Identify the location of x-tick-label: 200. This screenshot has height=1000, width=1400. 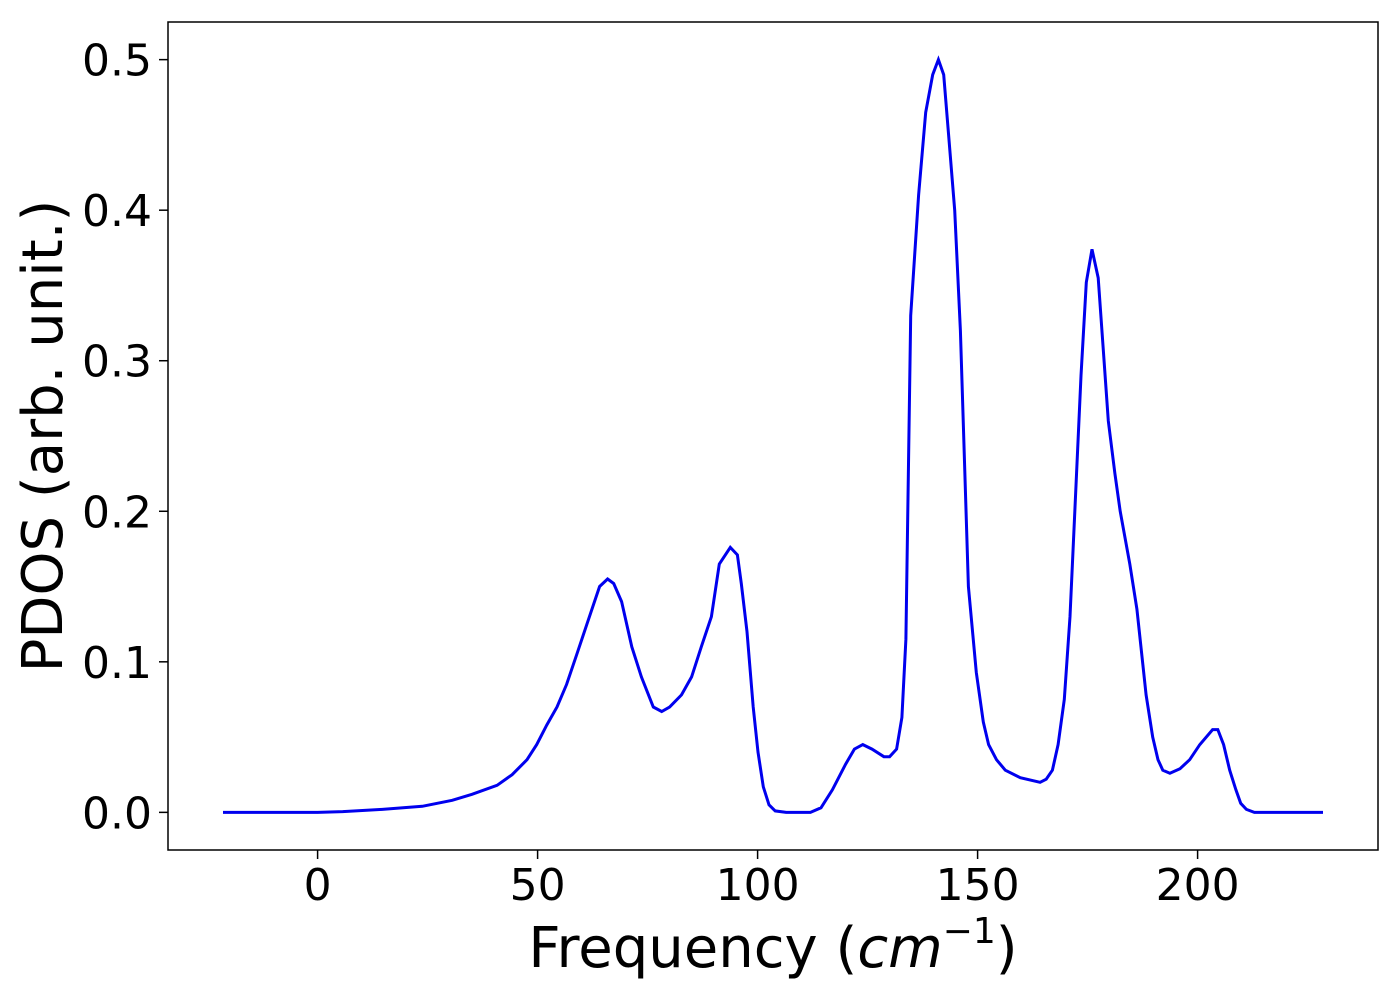
(1198, 885).